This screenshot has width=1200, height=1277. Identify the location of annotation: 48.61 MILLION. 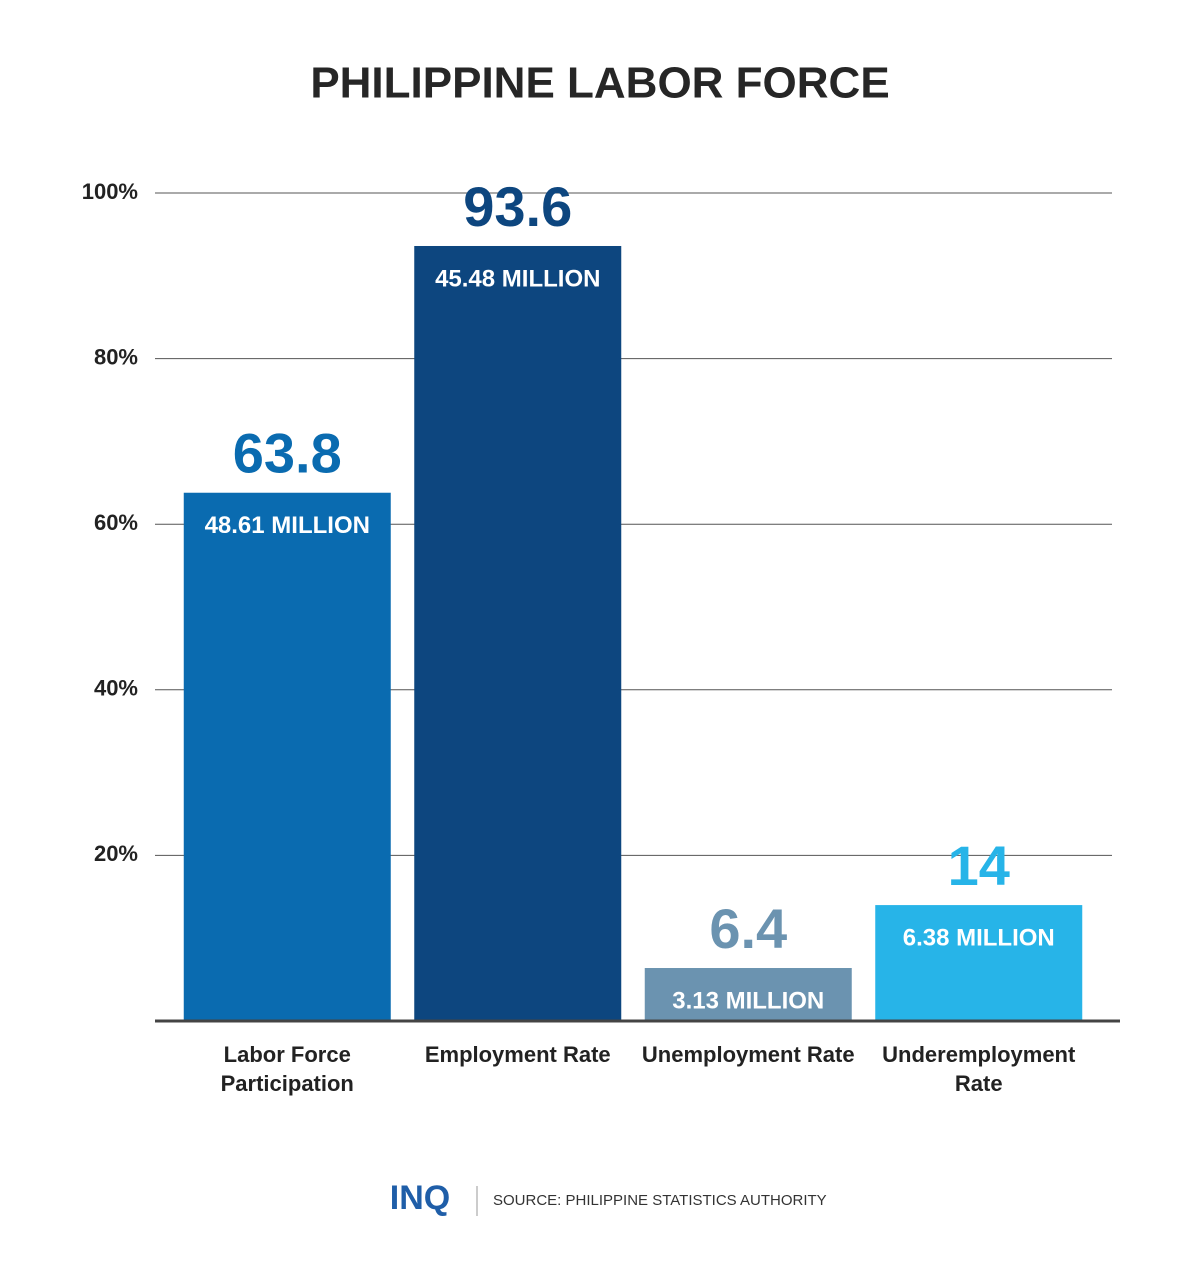
(287, 525).